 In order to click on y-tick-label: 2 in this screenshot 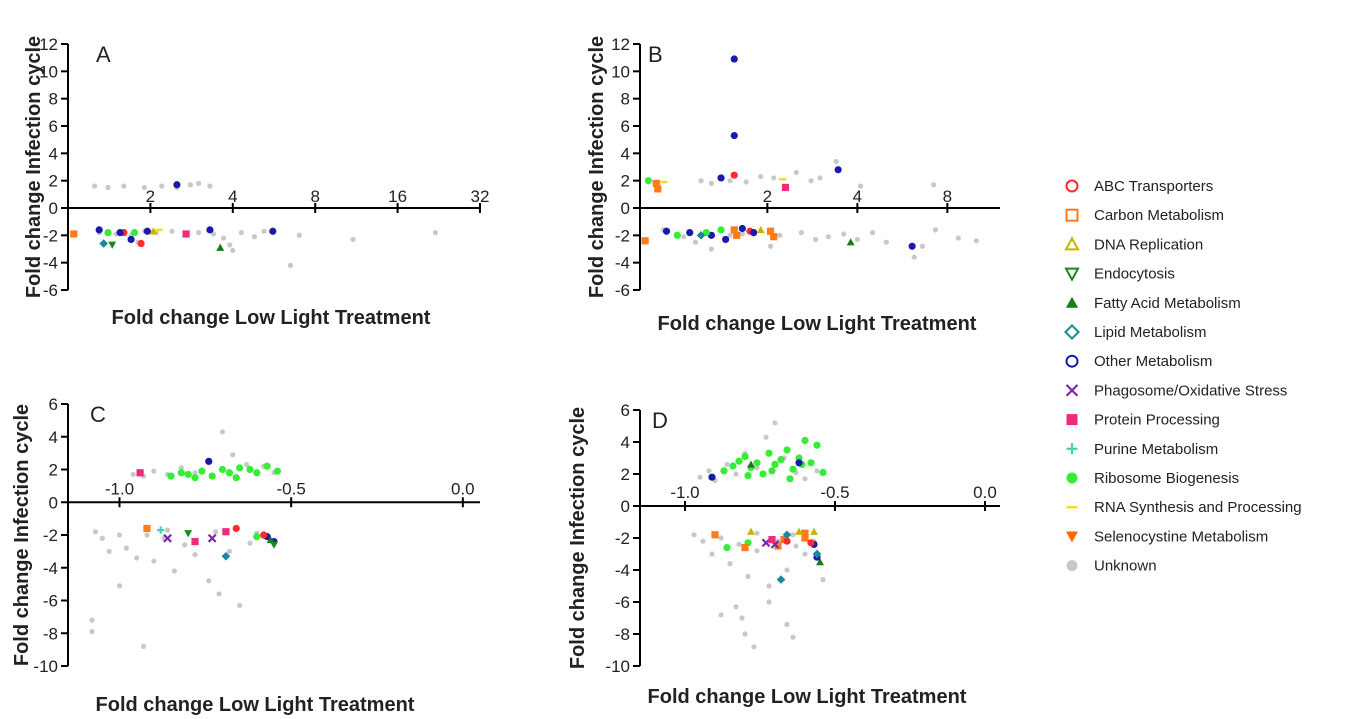, I will do `click(625, 181)`.